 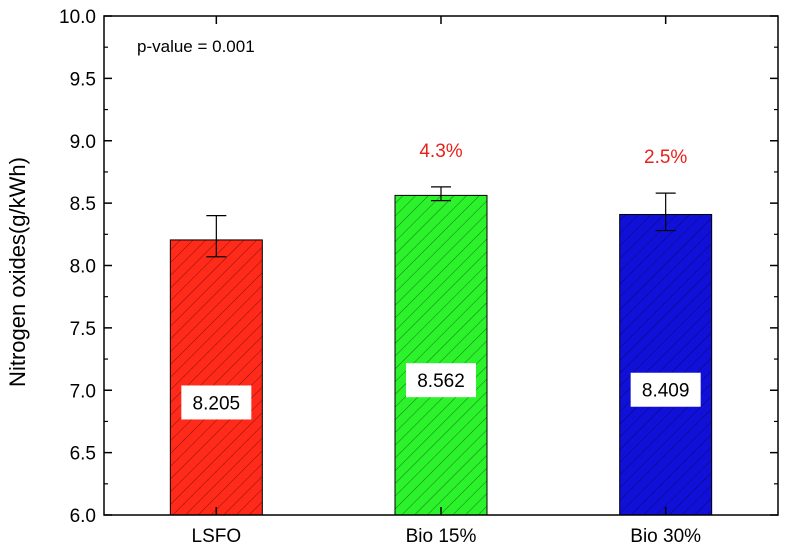 What do you see at coordinates (440, 151) in the screenshot?
I see `change-label: 4.3%` at bounding box center [440, 151].